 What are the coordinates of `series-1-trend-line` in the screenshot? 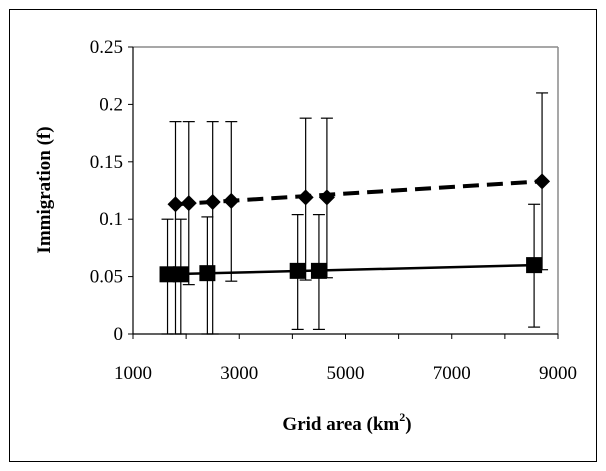 It's located at (351, 269).